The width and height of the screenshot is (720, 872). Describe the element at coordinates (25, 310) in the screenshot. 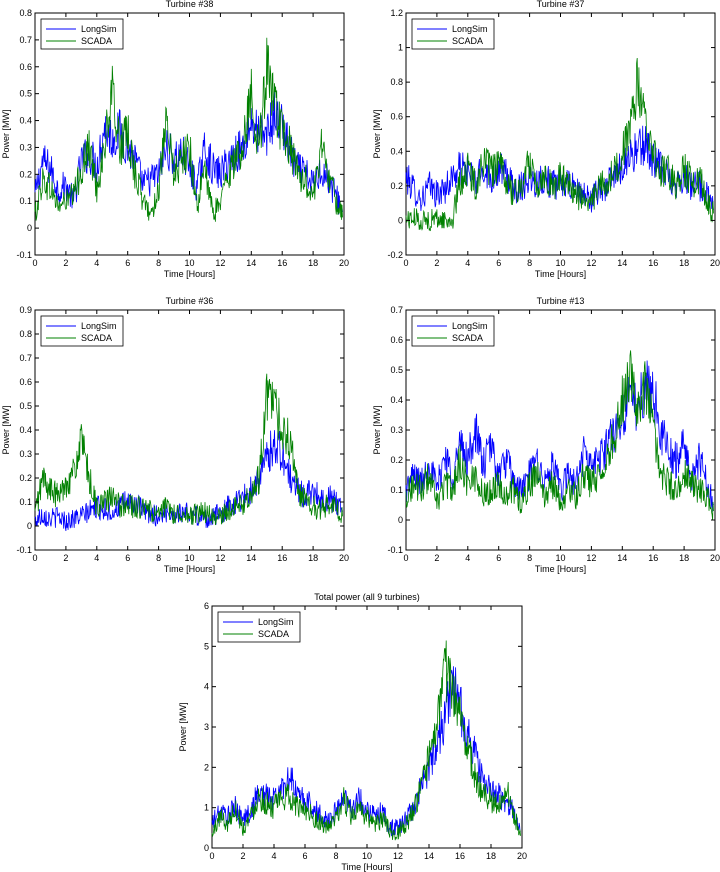

I see `y-tick-label: 0.9` at that location.